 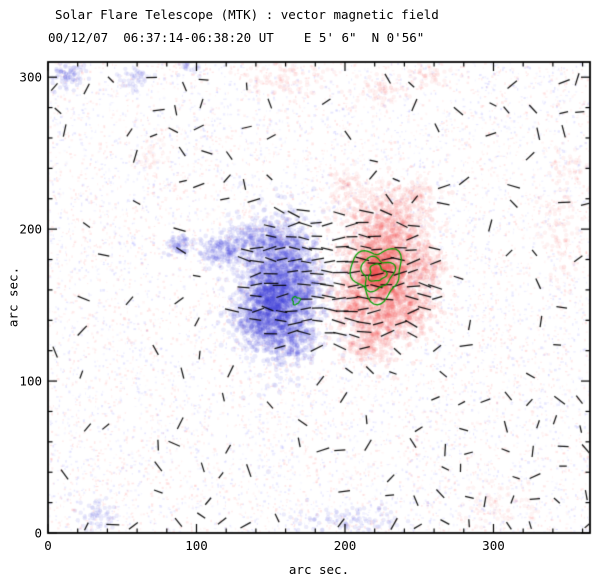 I want to click on x-tick-label: 100, so click(x=196, y=545).